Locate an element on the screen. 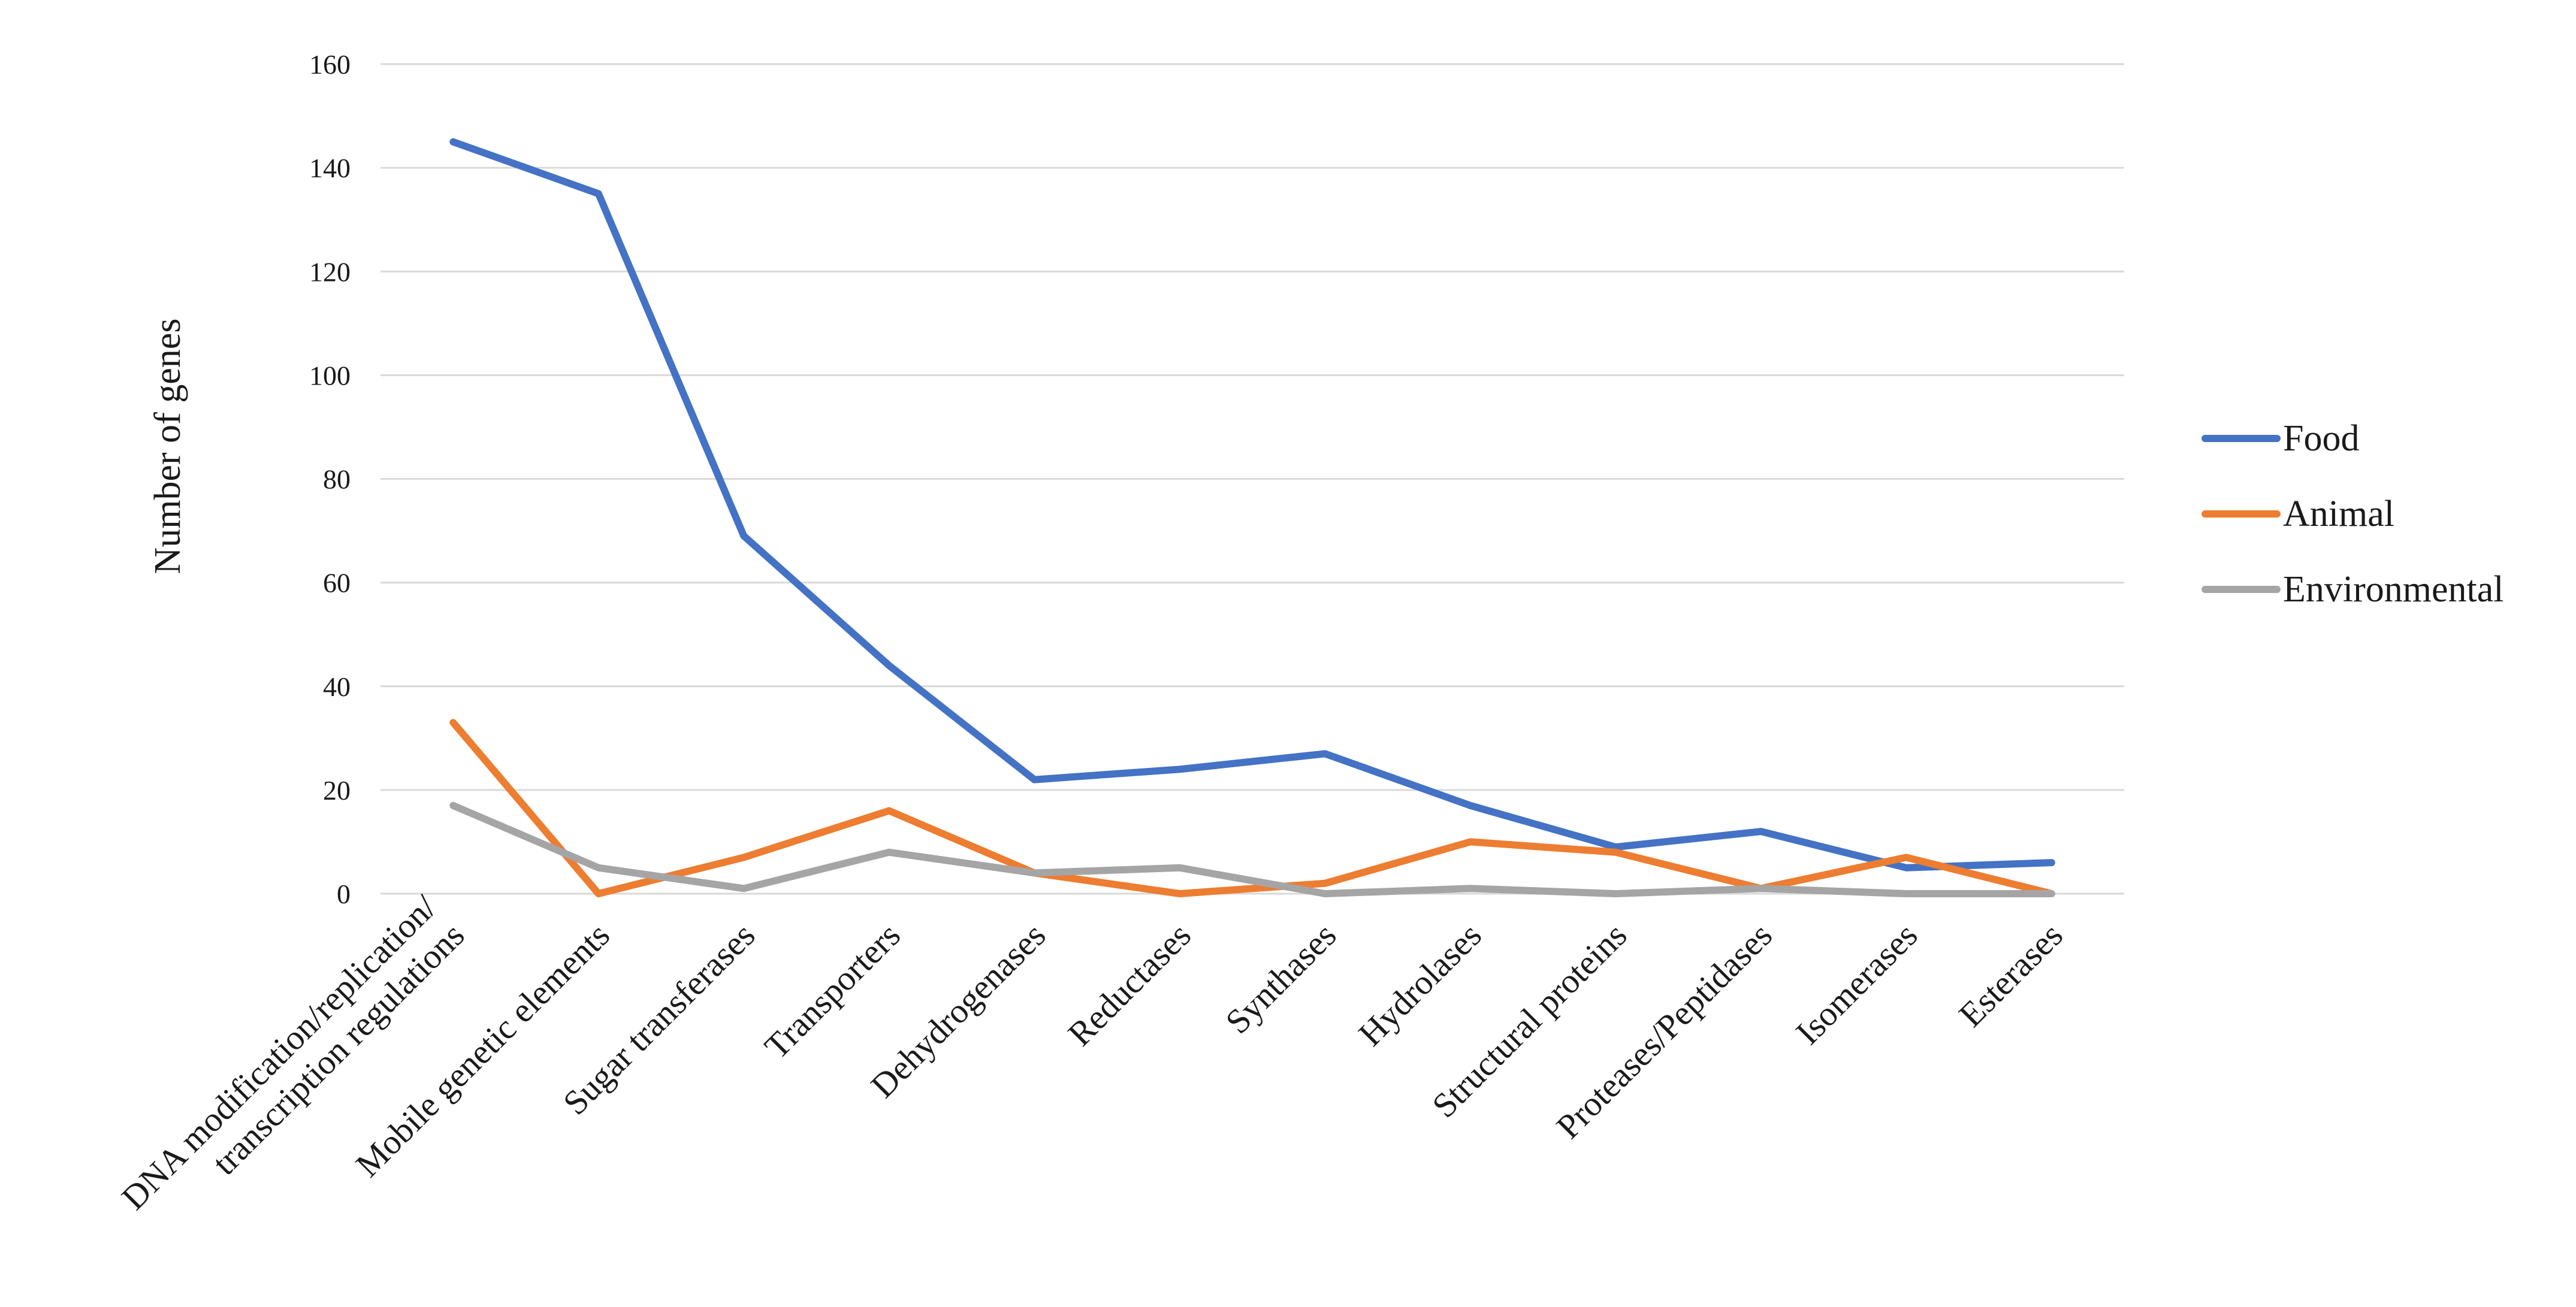 This screenshot has height=1307, width=2576. y-axis-ticks: 0 20 40 60 80 100 120 140 160 is located at coordinates (330, 479).